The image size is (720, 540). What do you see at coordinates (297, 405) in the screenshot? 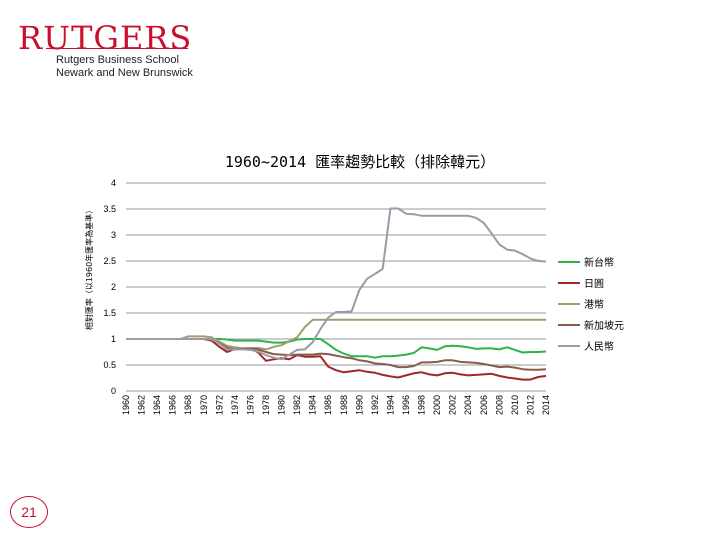
I see `x-tick-label: 1982` at bounding box center [297, 405].